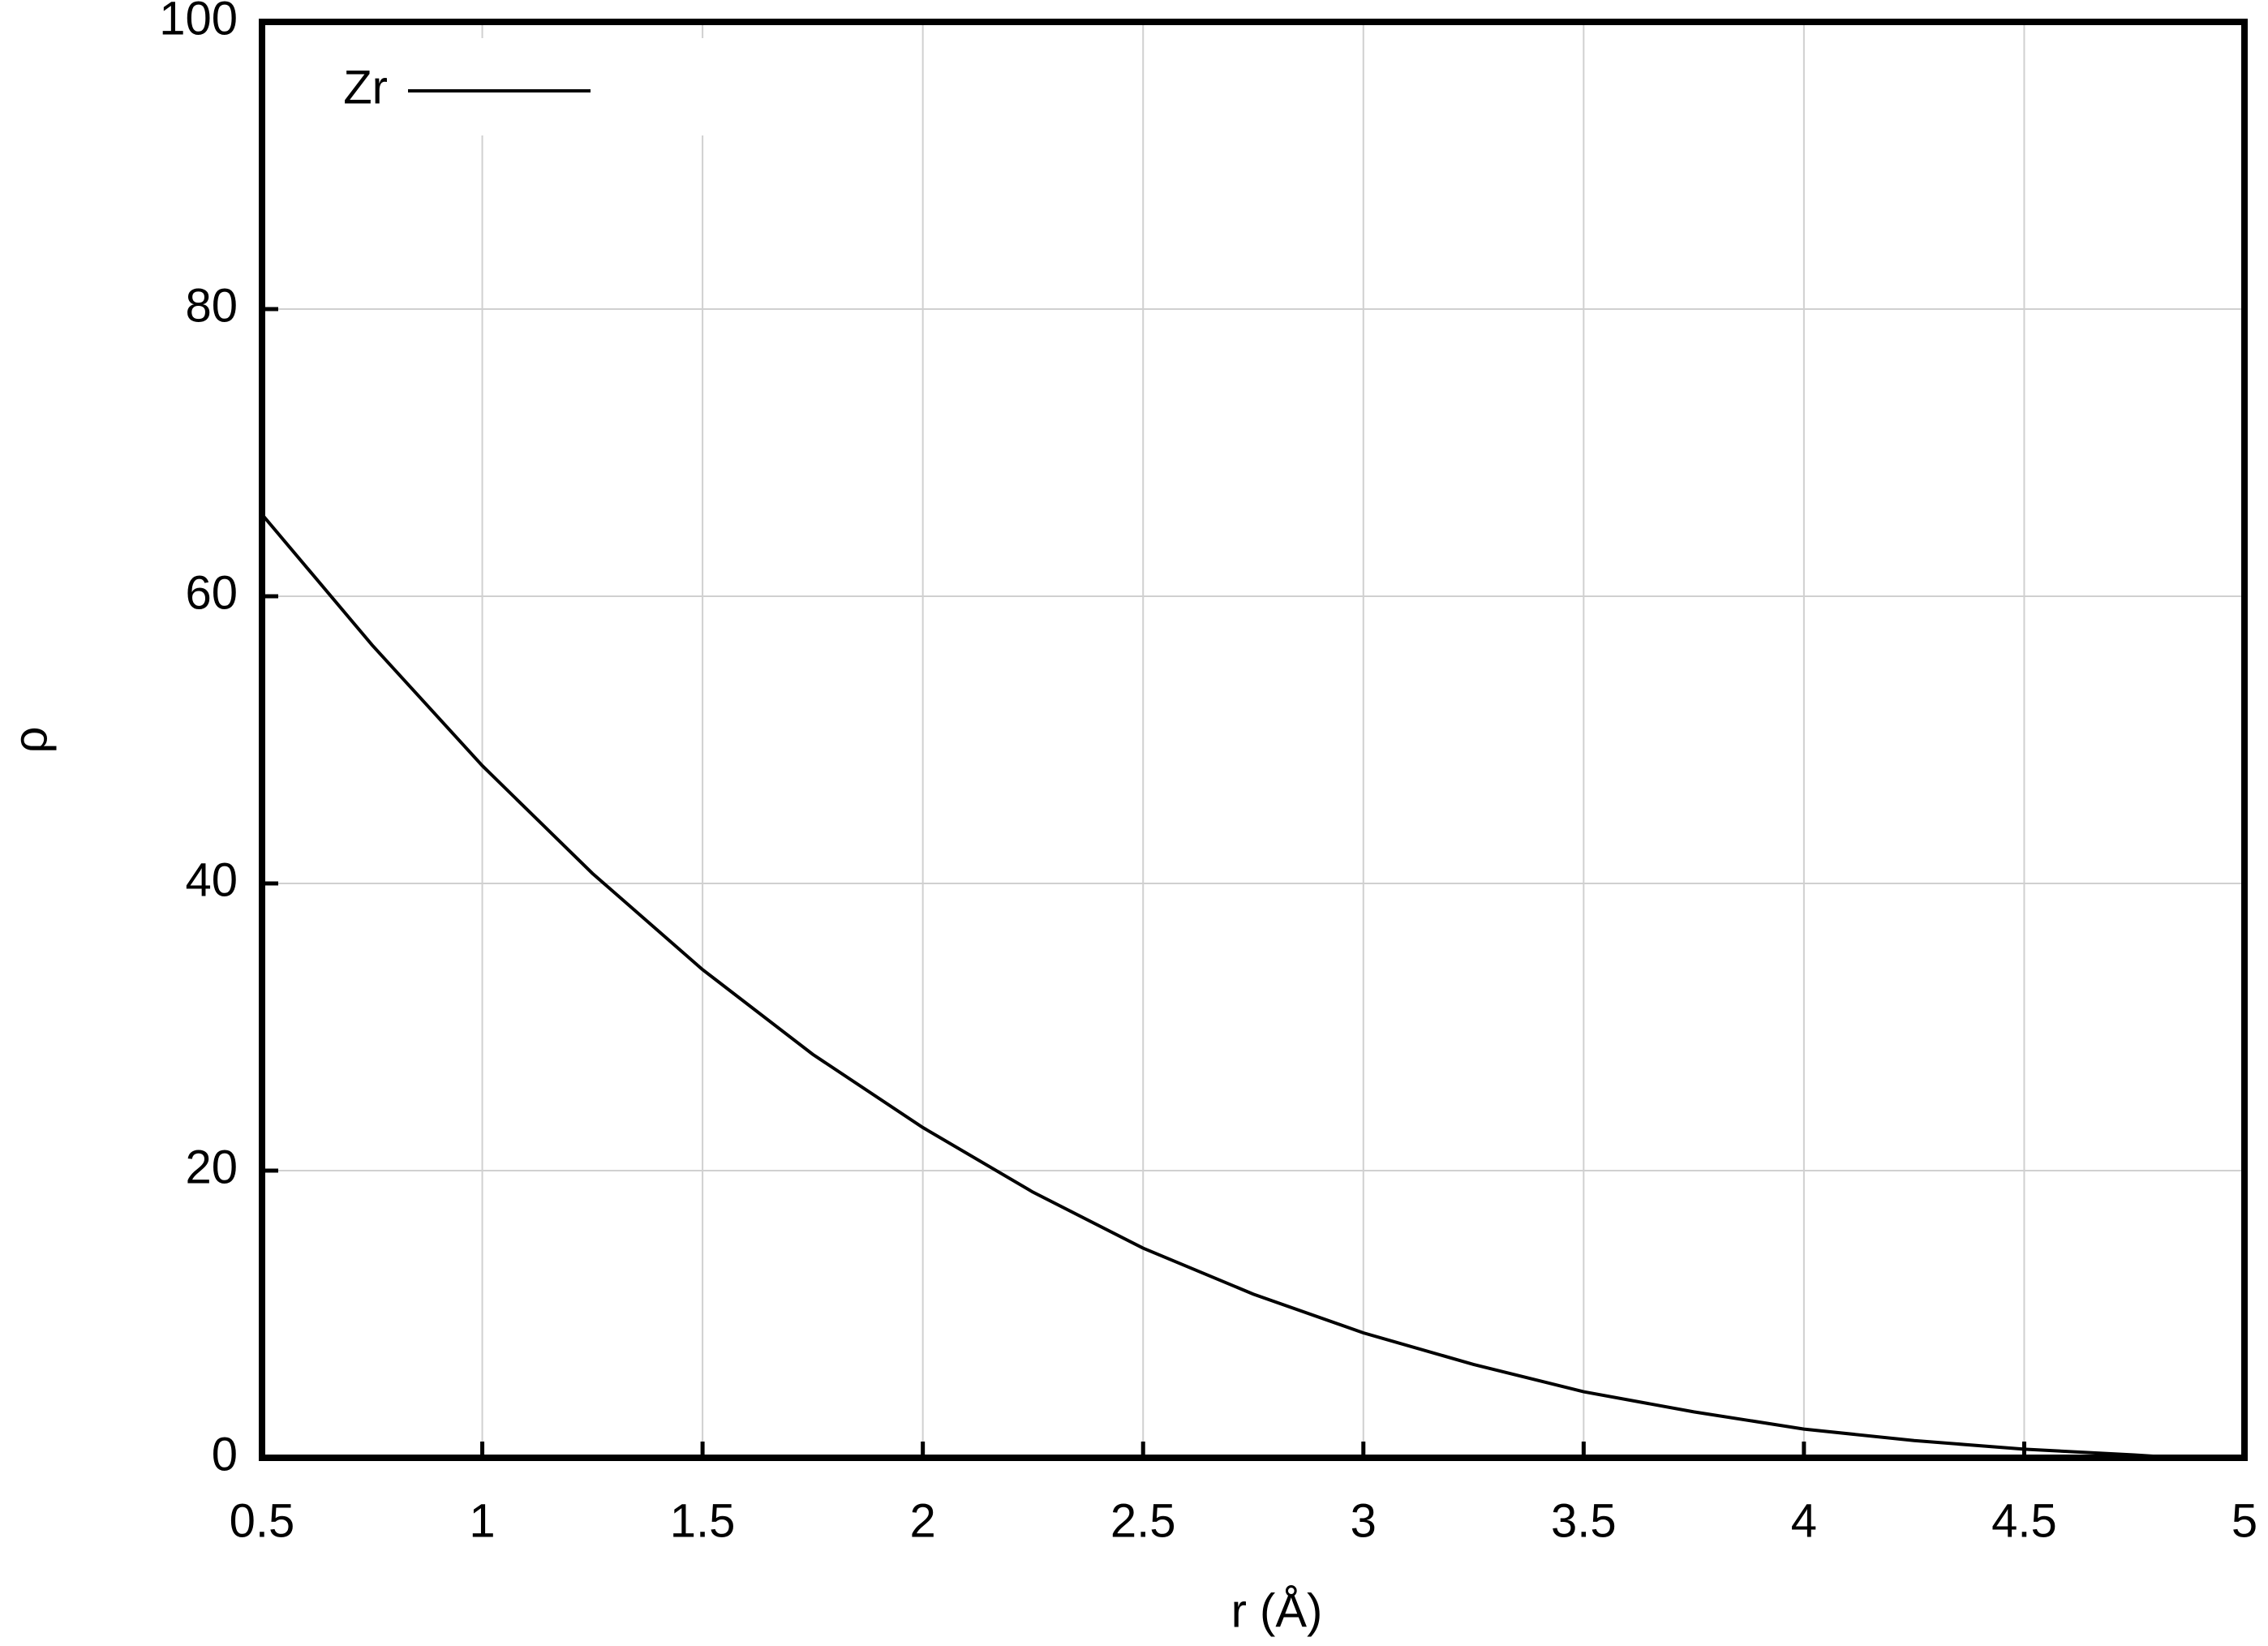 This screenshot has height=1646, width=2268. Describe the element at coordinates (1277, 1610) in the screenshot. I see `x-axis-label: r (Å)` at that location.